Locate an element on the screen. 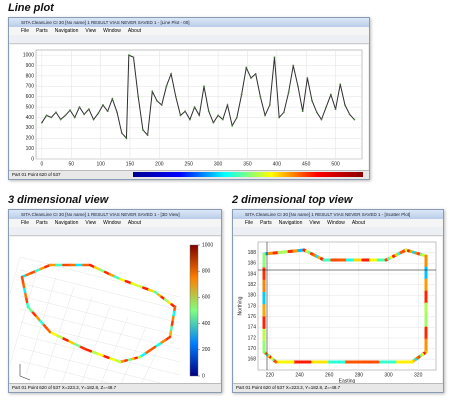  x-tick-label: 50 is located at coordinates (71, 164).